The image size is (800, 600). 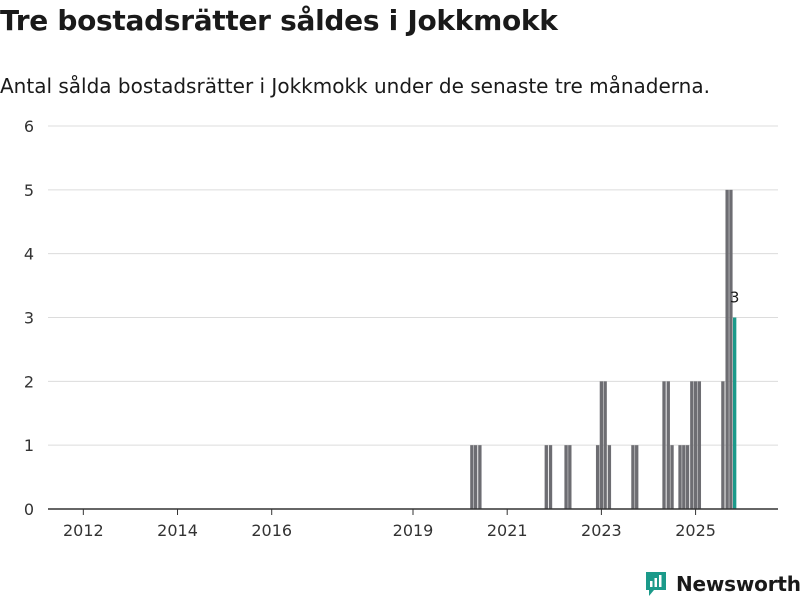 I want to click on newsworthy-logo: Newsworthy, so click(x=722, y=584).